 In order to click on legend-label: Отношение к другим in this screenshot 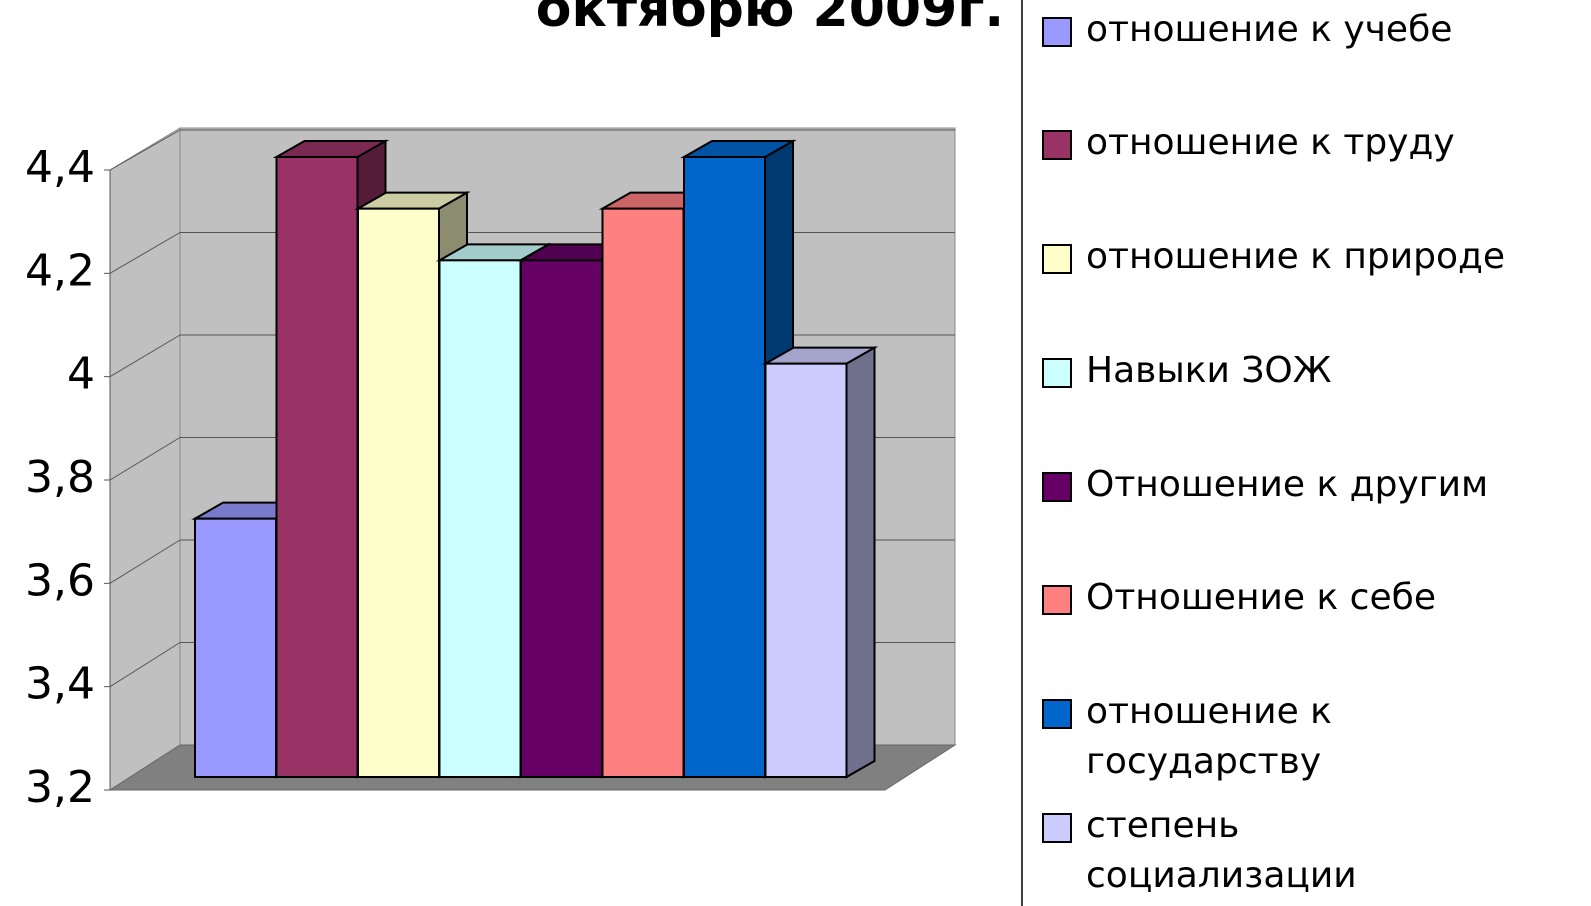, I will do `click(1287, 484)`.